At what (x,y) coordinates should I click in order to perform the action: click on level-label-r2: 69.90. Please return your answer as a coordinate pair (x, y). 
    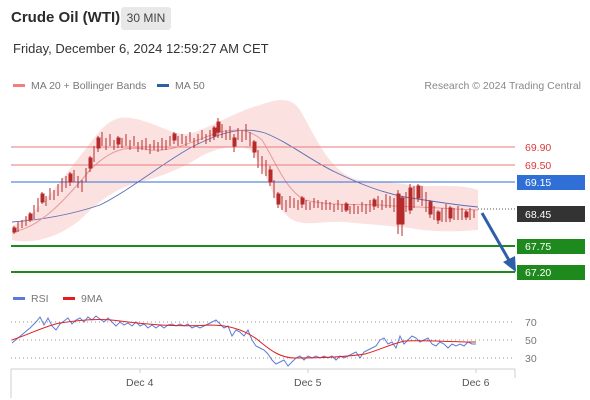
    Looking at the image, I should click on (538, 148).